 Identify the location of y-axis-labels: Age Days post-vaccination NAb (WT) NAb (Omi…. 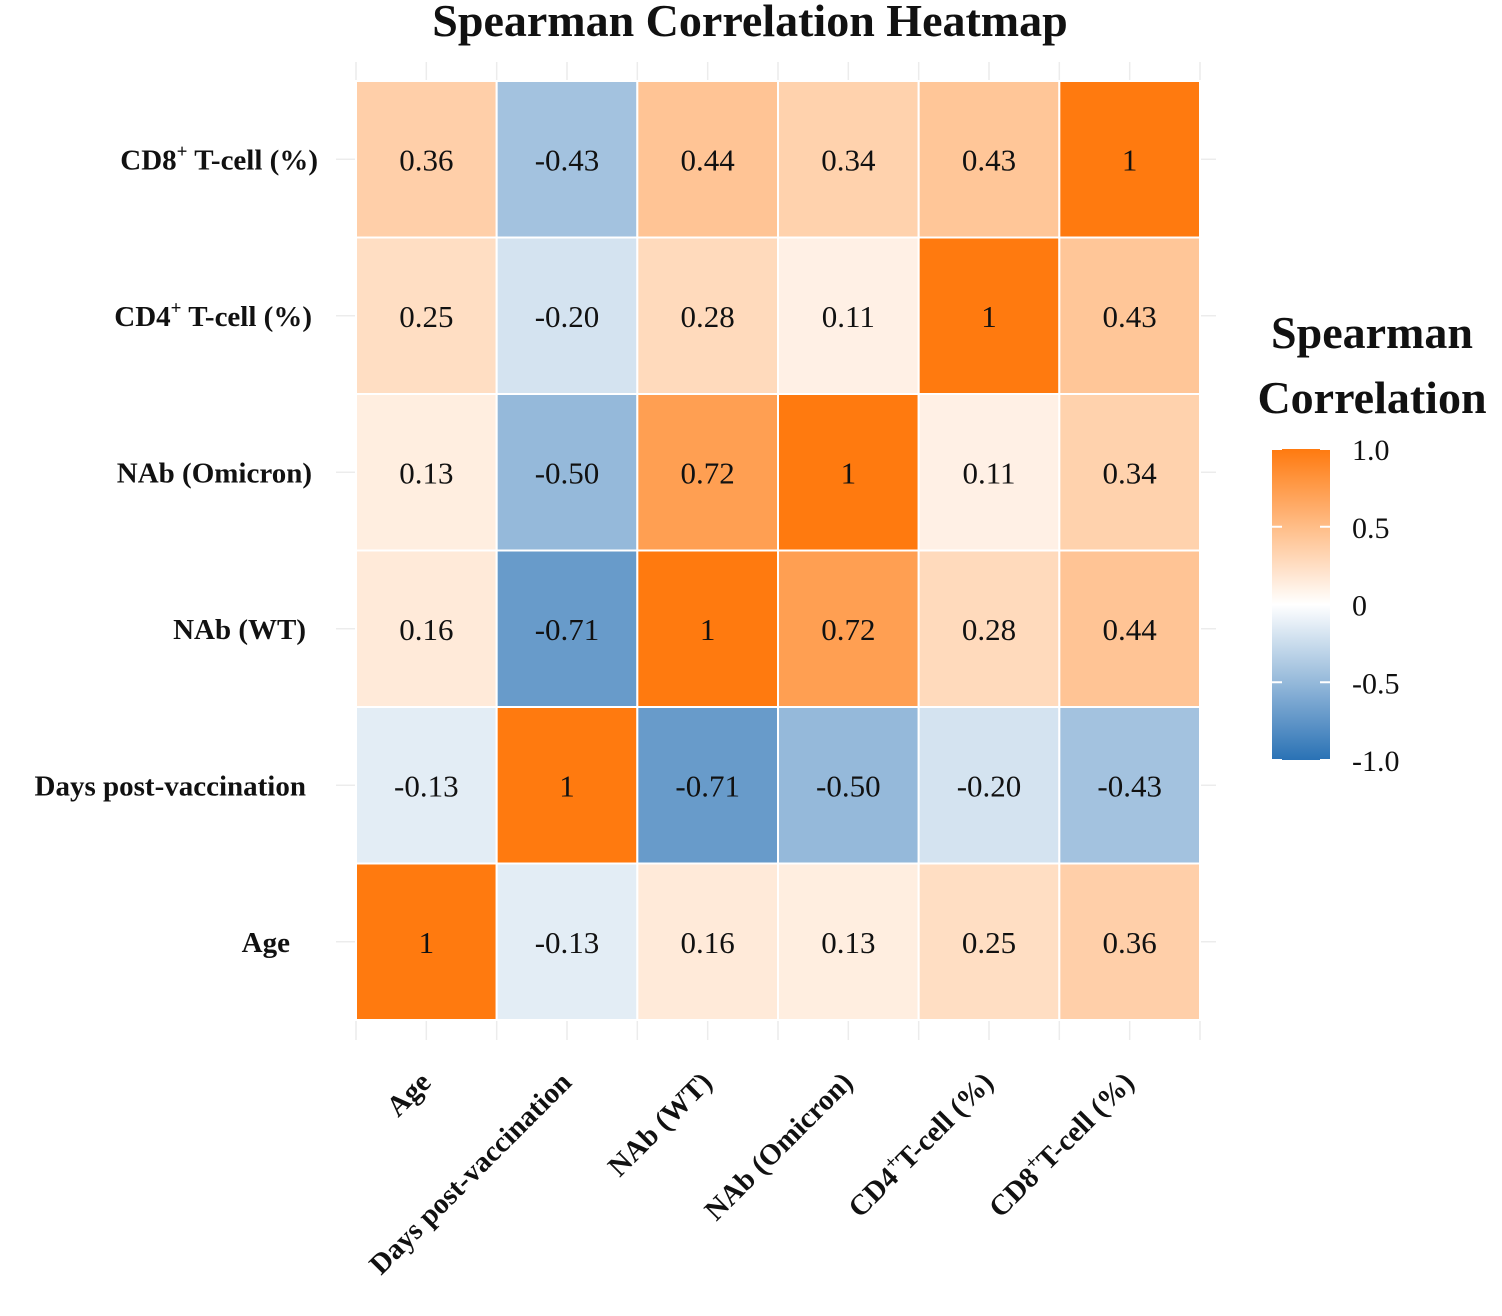
(176, 550).